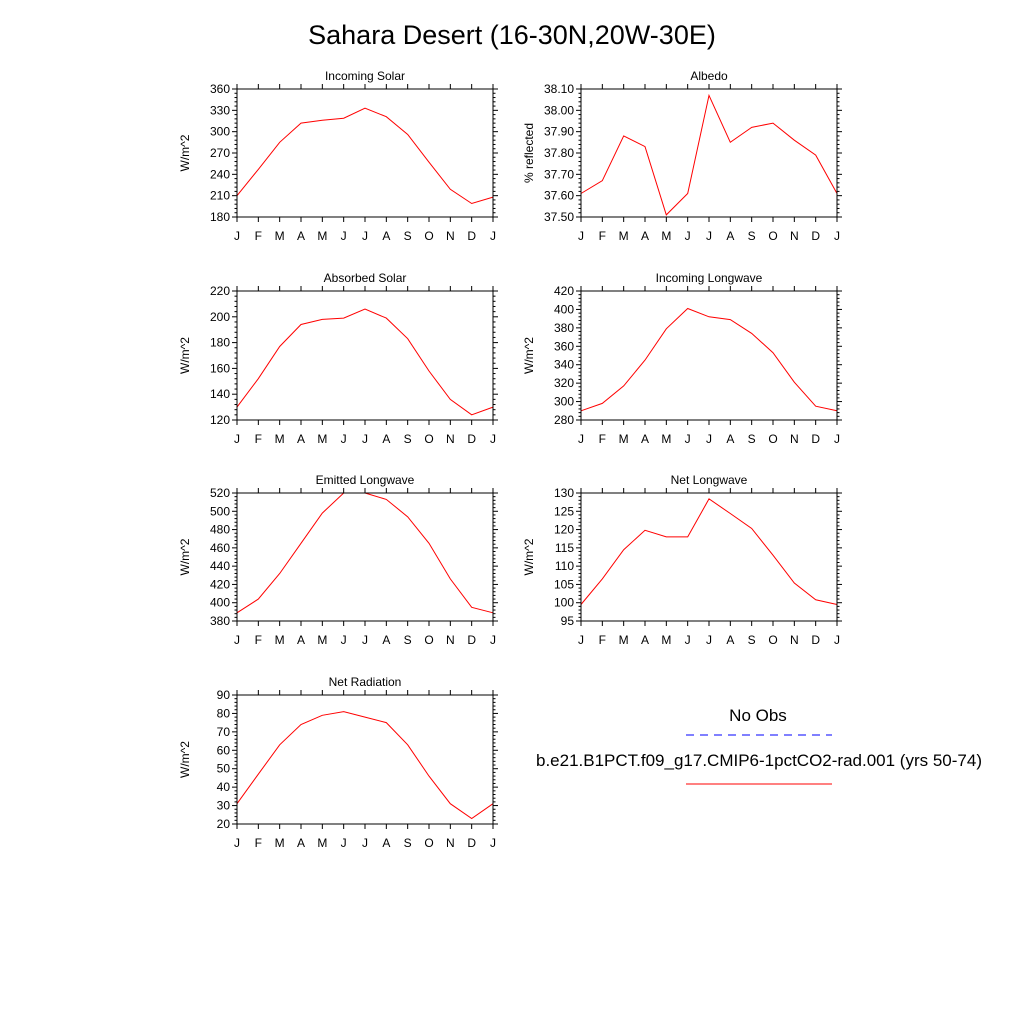 Image resolution: width=1024 pixels, height=1024 pixels. Describe the element at coordinates (564, 548) in the screenshot. I see `net-longwave-ytick-label: 115` at that location.